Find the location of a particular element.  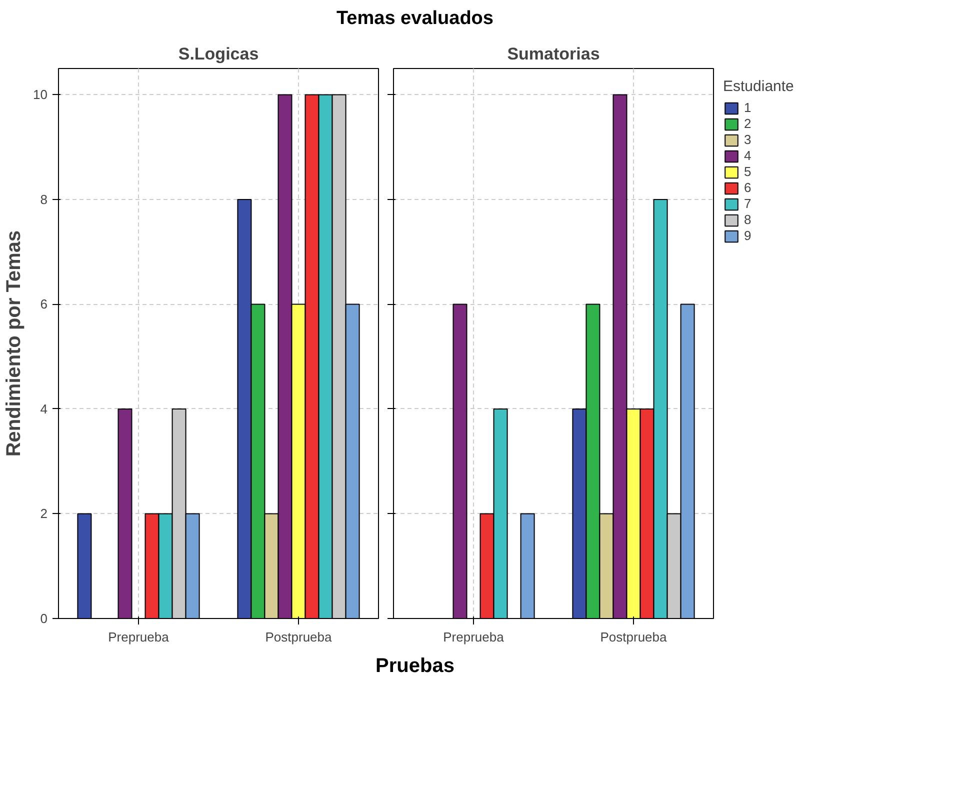

legend-label: 1 is located at coordinates (748, 108).